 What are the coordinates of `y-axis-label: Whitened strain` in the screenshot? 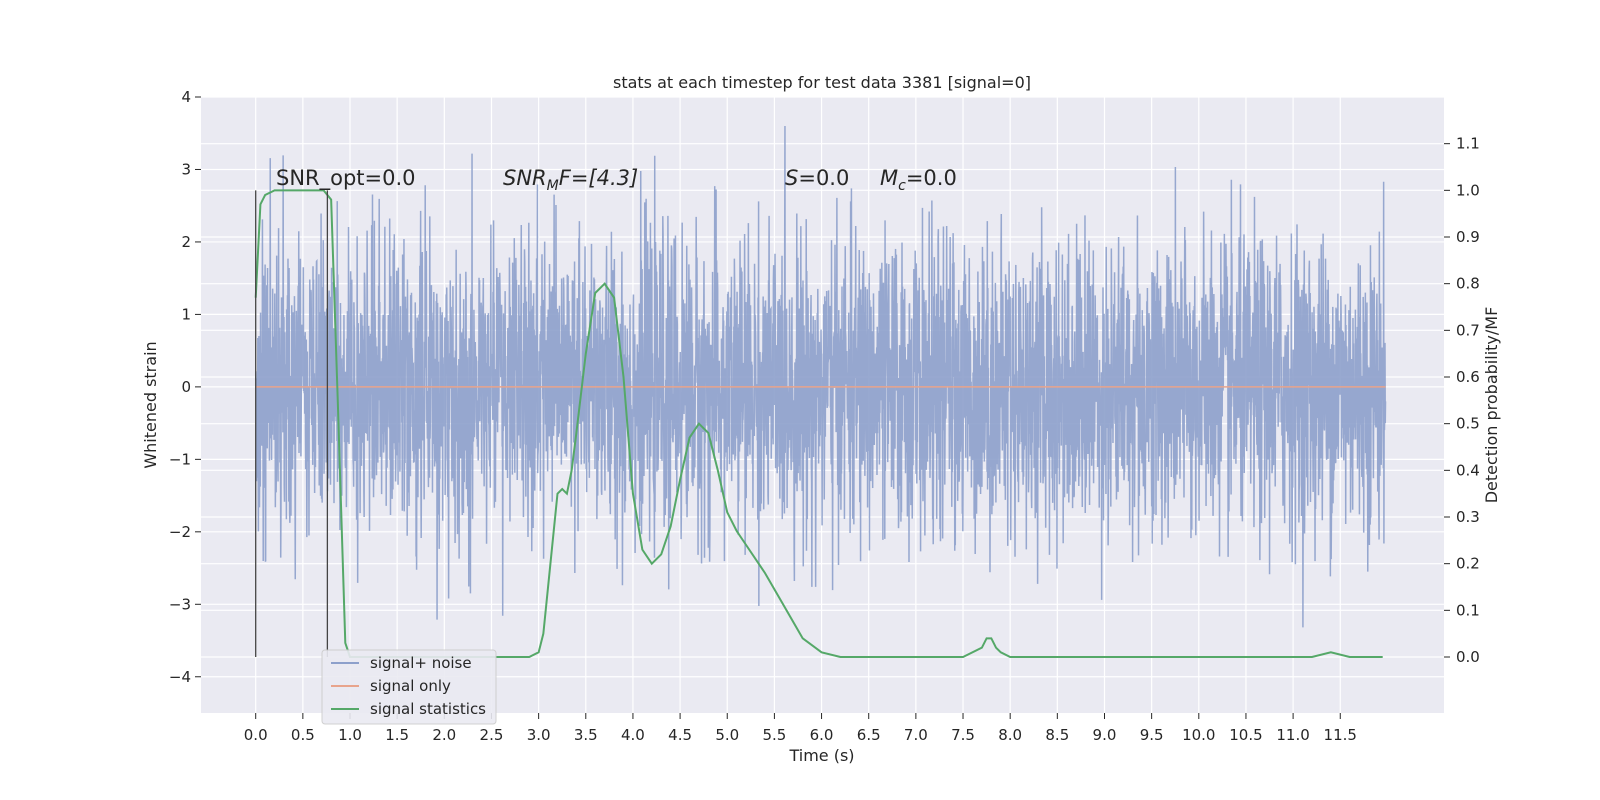 It's located at (150, 404).